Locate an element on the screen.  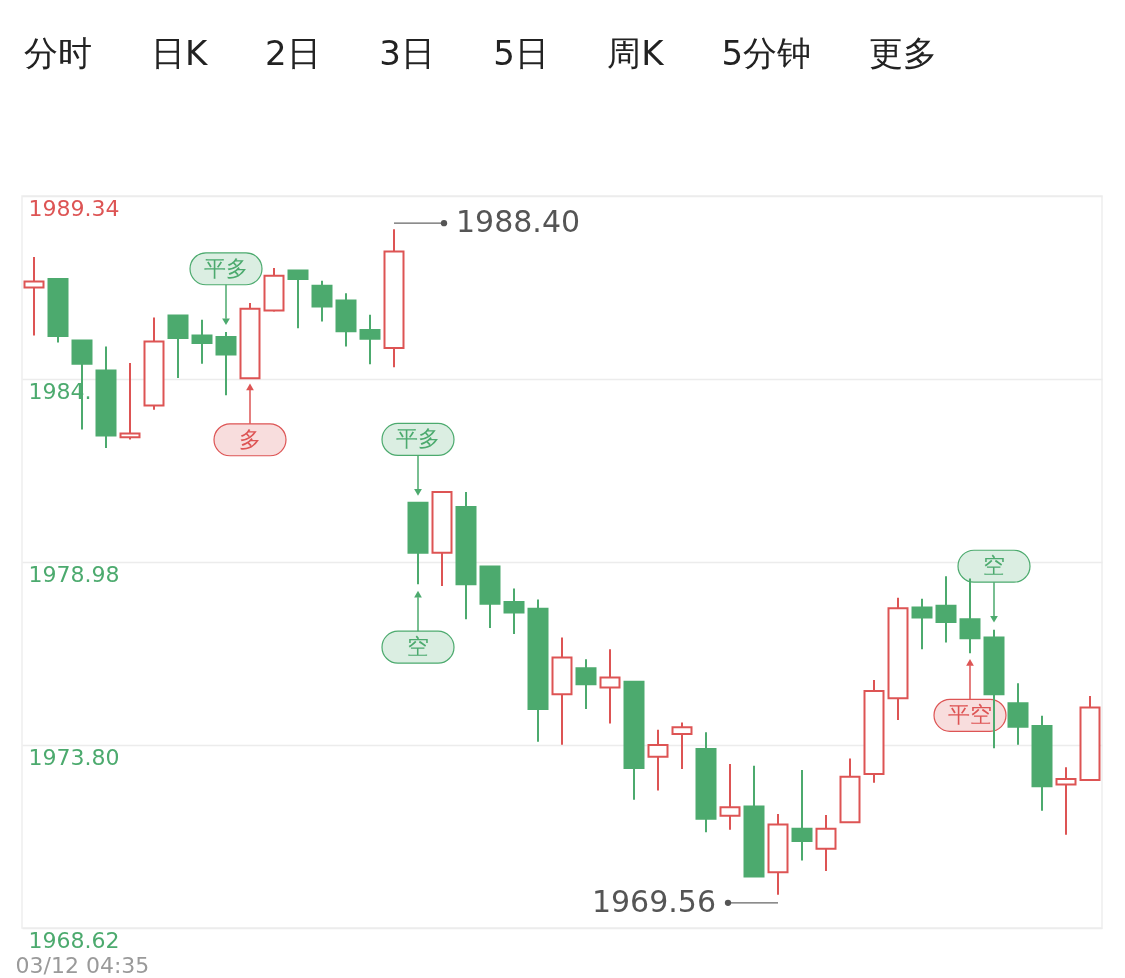
text: 2日 is located at coordinates (293, 53).